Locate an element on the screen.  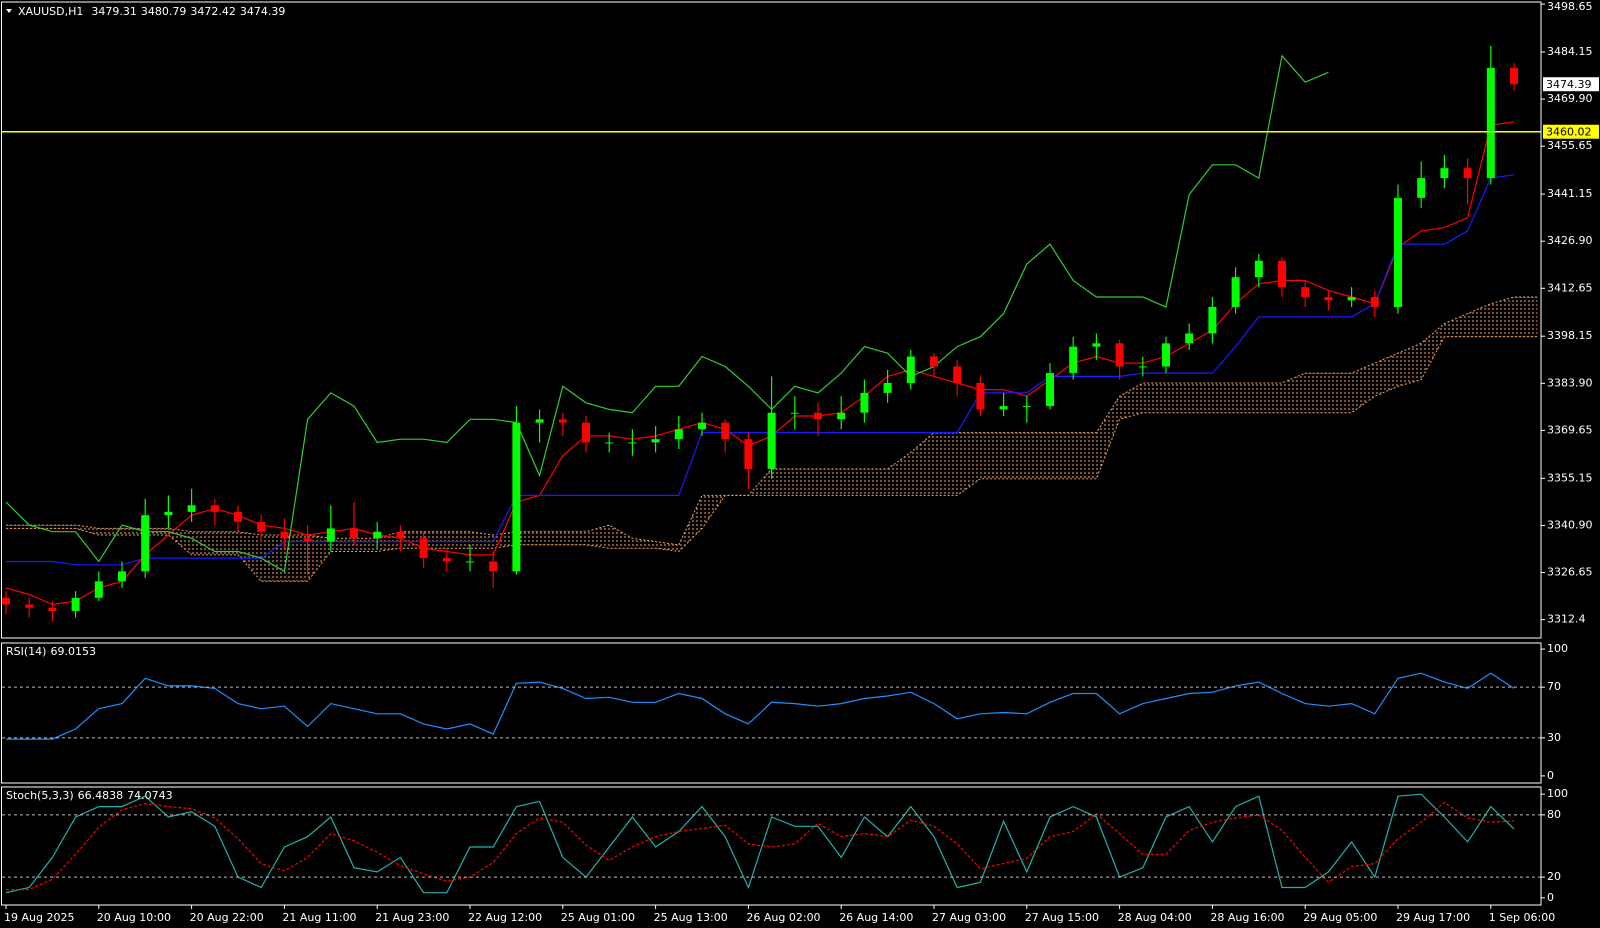
y-tick-label: 80 is located at coordinates (1554, 814).